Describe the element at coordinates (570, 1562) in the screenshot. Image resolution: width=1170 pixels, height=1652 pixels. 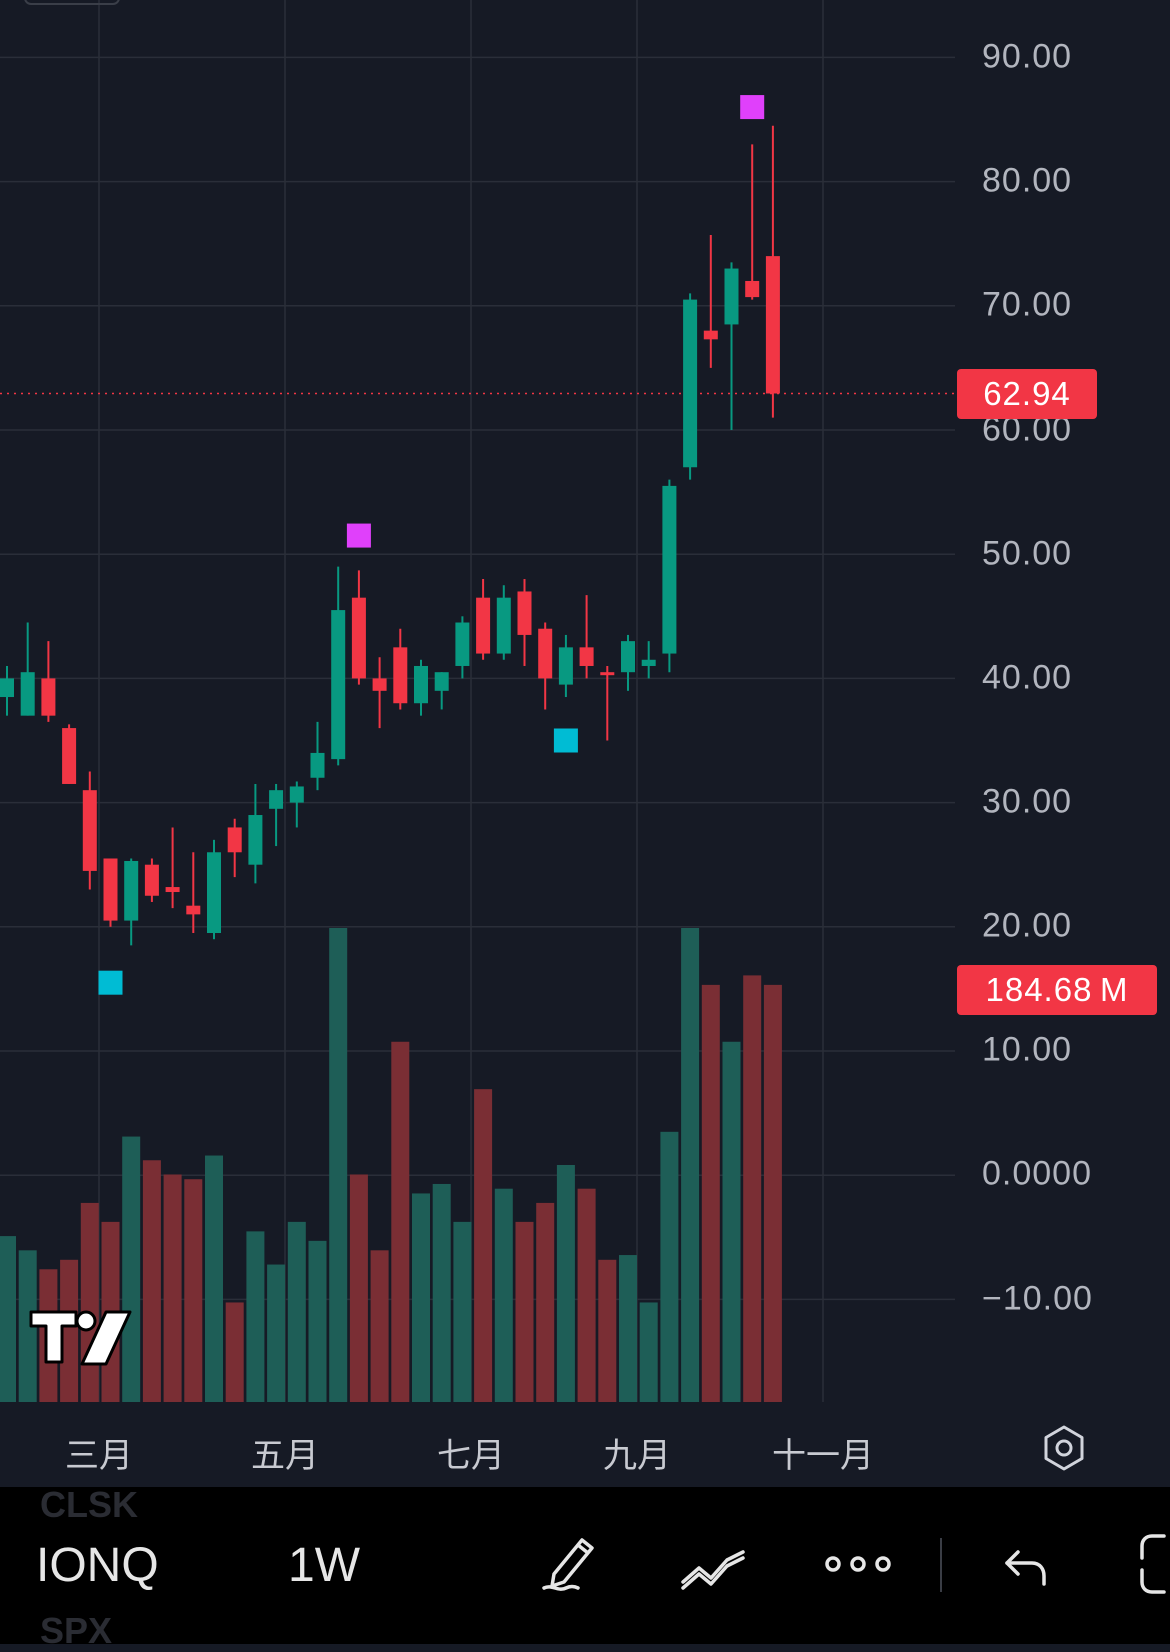
I see `pencil-icon` at that location.